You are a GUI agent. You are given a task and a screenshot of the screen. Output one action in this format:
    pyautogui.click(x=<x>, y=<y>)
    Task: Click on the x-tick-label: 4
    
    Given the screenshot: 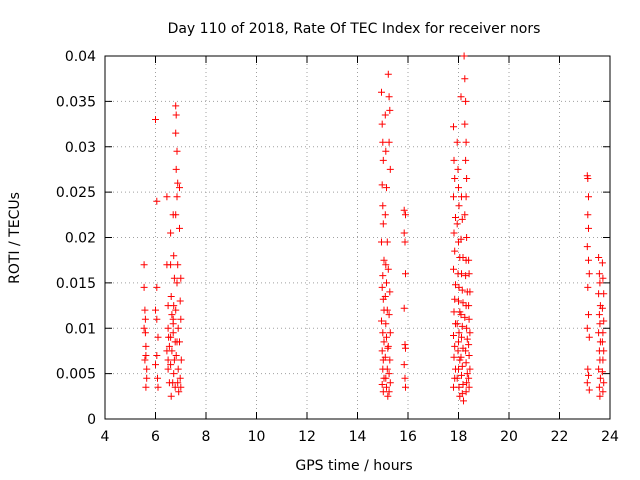 What is the action you would take?
    pyautogui.click(x=105, y=437)
    